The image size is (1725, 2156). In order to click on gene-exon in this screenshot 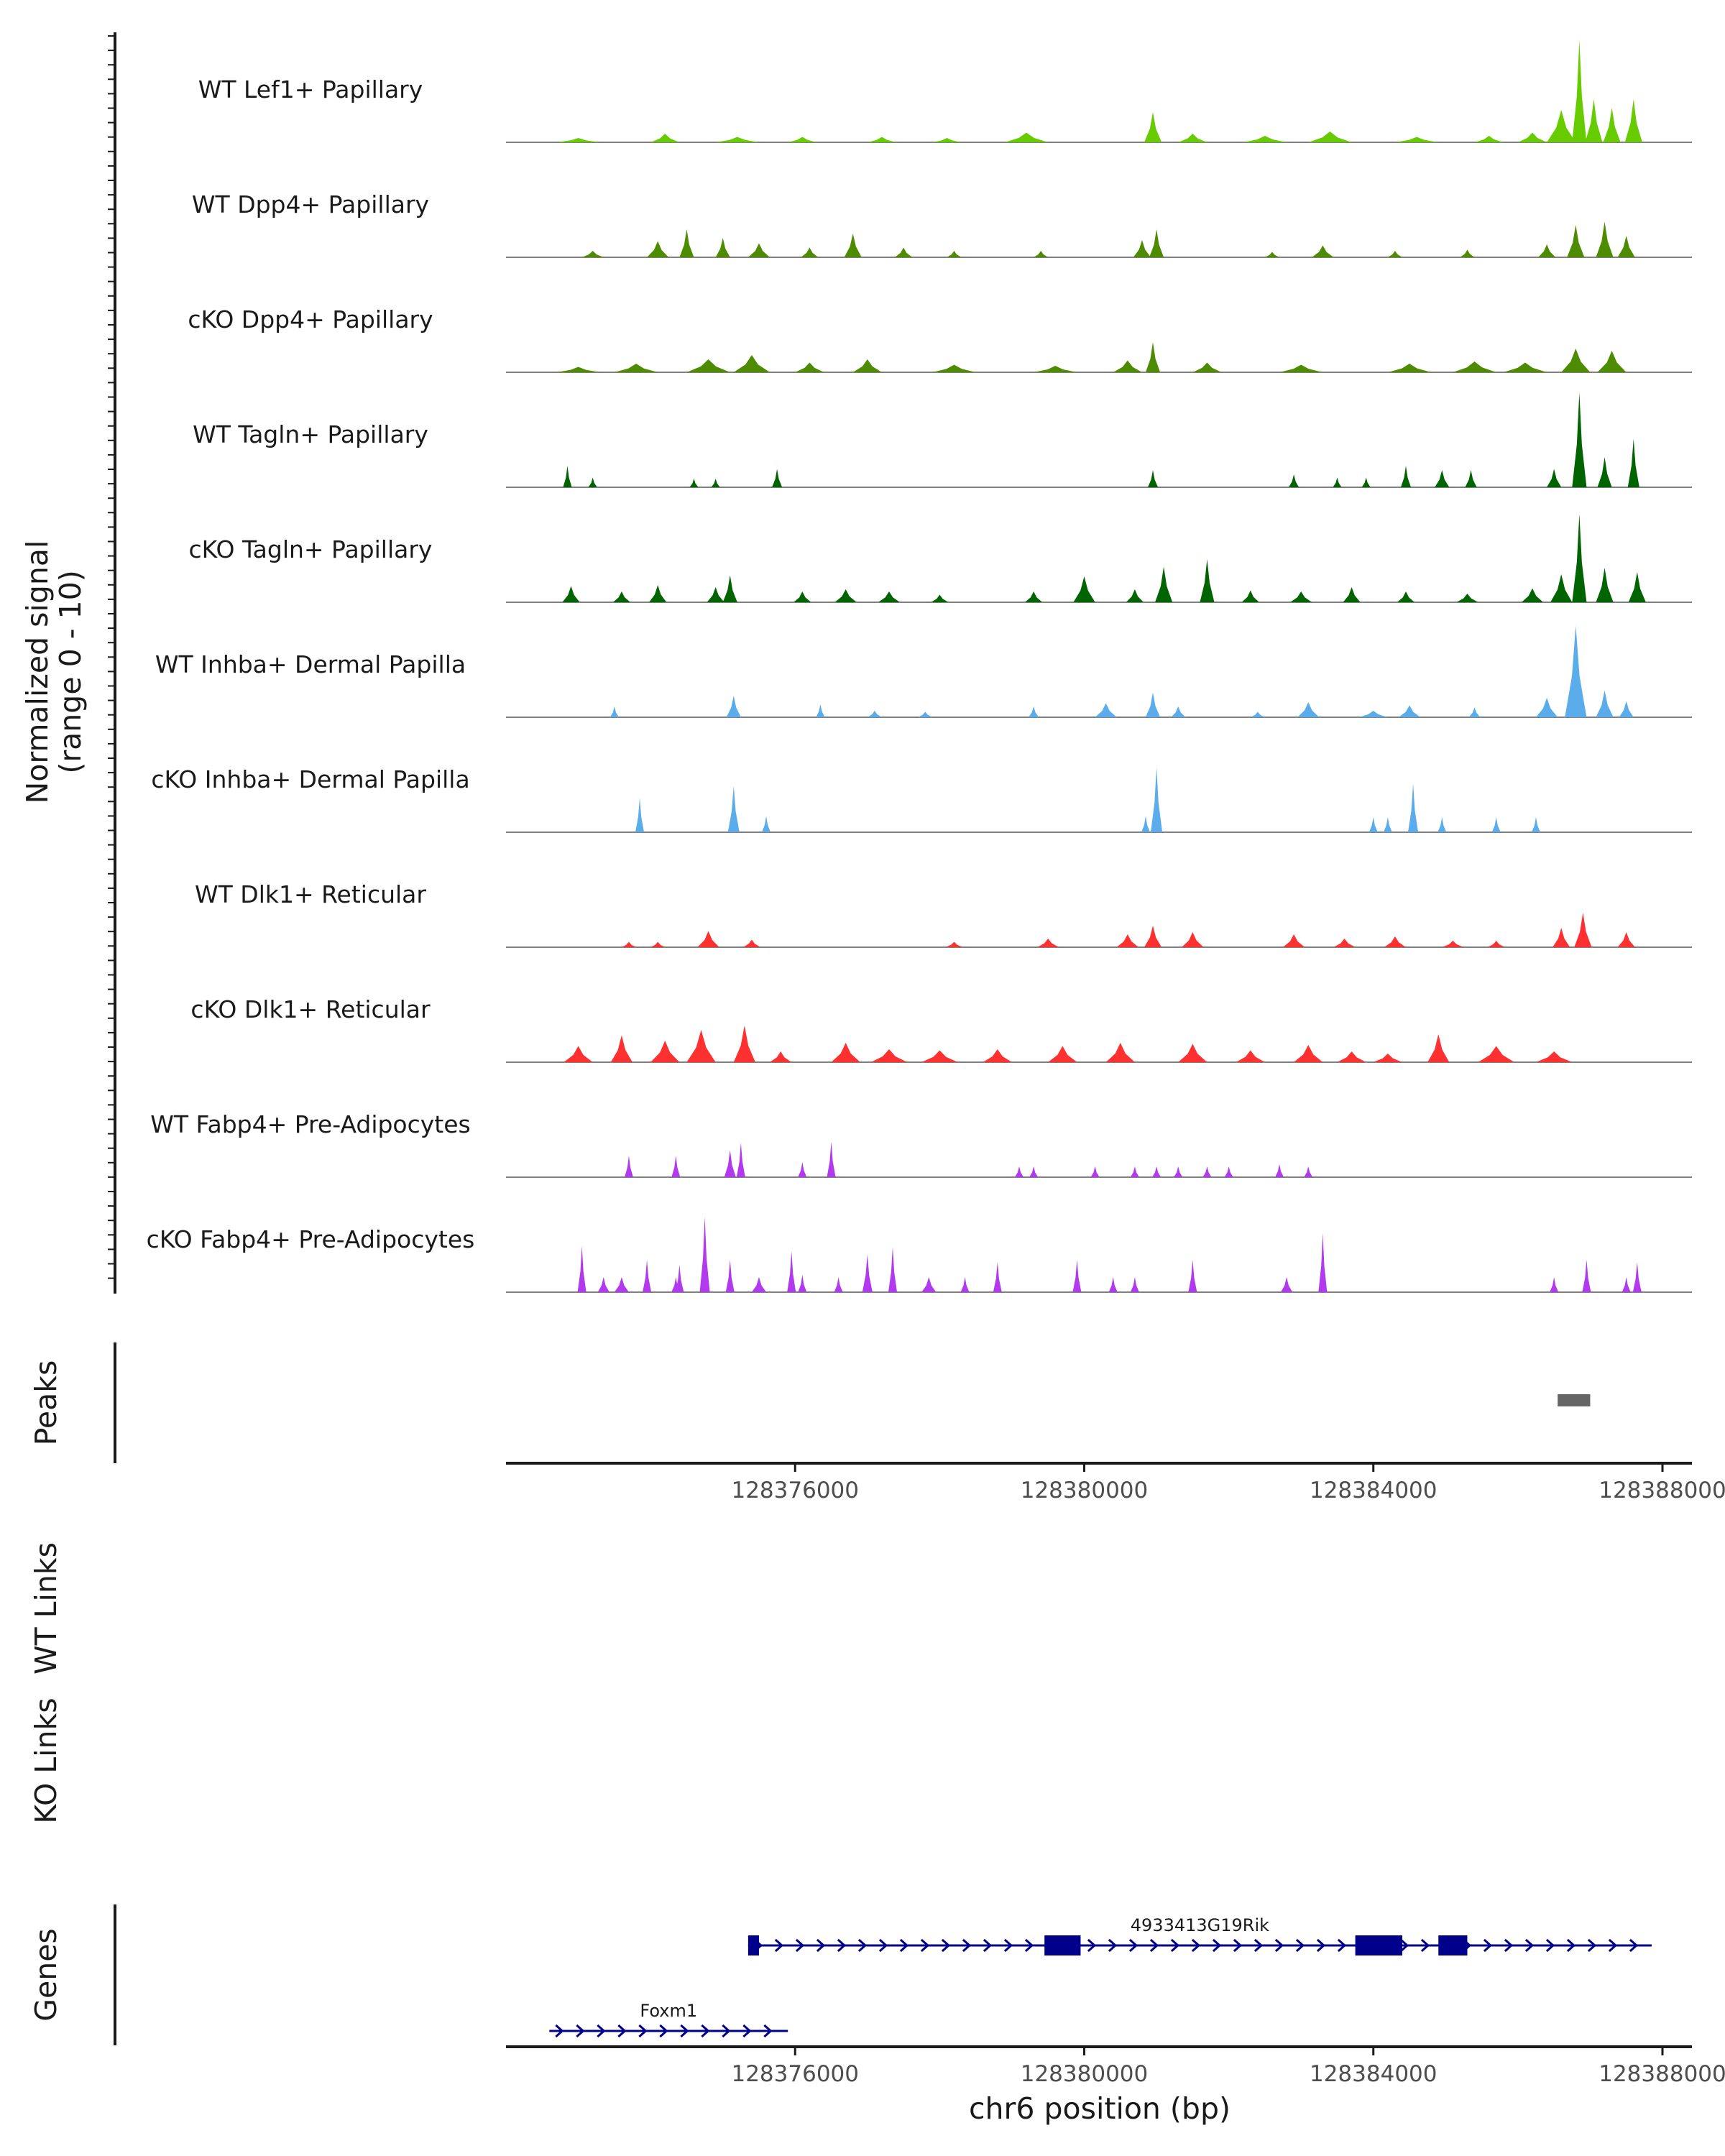, I will do `click(1453, 1945)`.